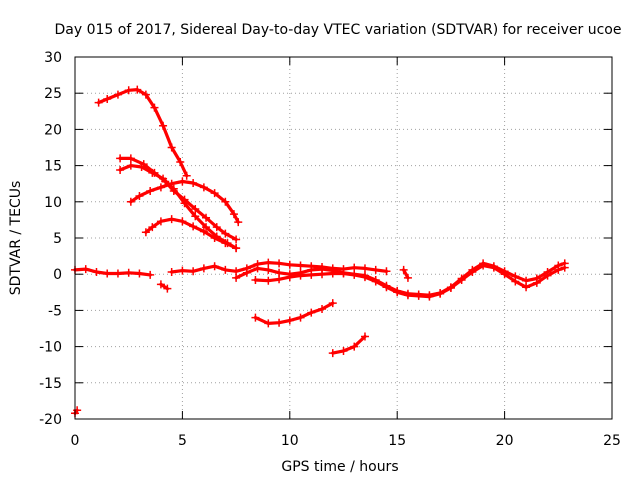 The height and width of the screenshot is (480, 640). I want to click on x-axis-label: GPS time / hours, so click(339, 467).